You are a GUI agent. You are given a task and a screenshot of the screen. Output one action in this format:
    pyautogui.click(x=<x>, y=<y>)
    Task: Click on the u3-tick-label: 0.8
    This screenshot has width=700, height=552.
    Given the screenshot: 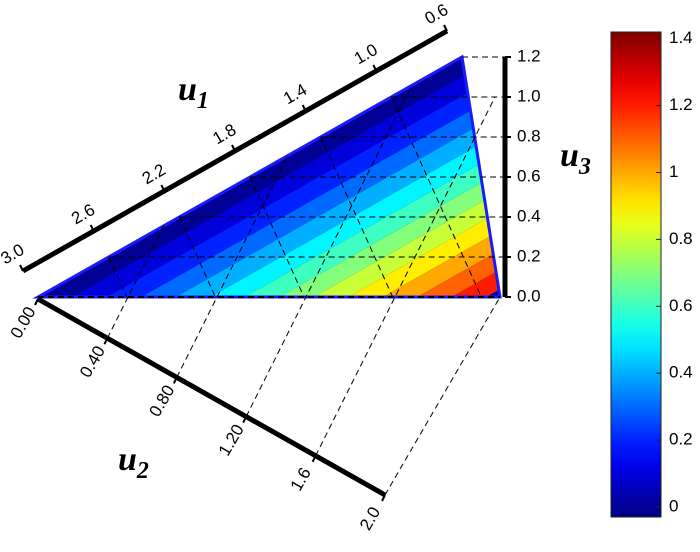 What is the action you would take?
    pyautogui.click(x=529, y=135)
    